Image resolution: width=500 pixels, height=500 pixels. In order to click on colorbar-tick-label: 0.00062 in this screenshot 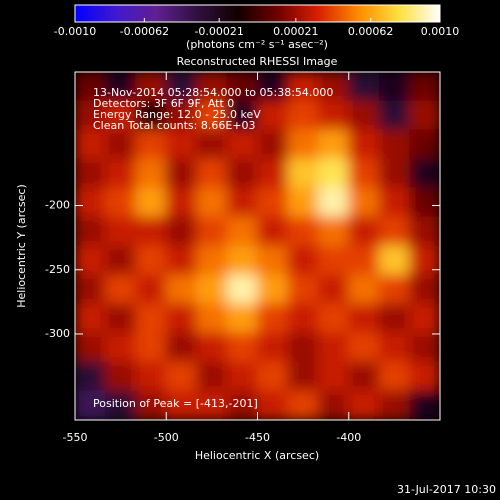, I will do `click(371, 31)`.